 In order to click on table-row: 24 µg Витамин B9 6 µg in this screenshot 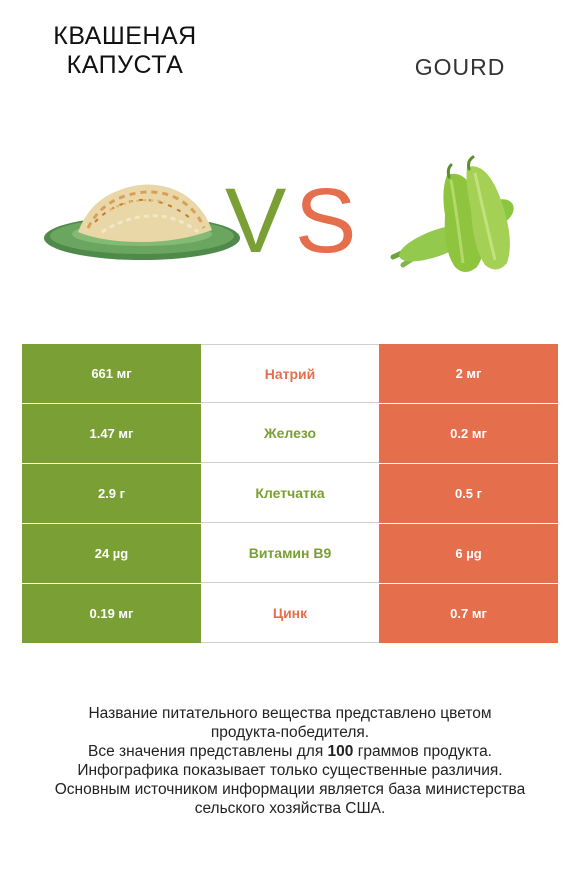, I will do `click(290, 554)`.